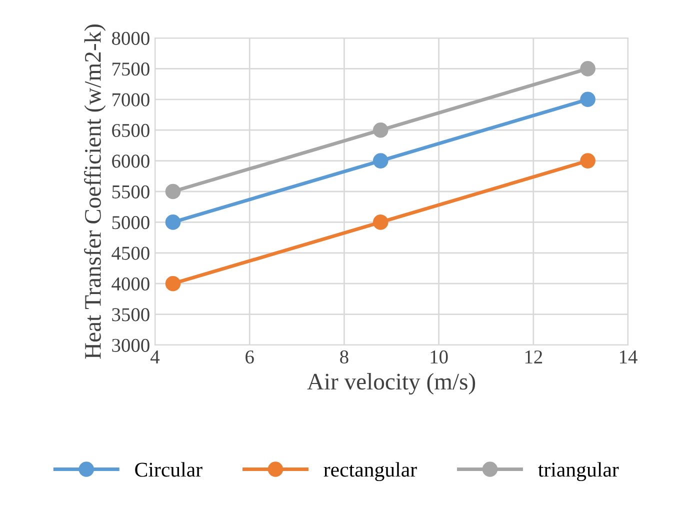 The image size is (674, 510). What do you see at coordinates (131, 315) in the screenshot?
I see `y-tick-label: 3500` at bounding box center [131, 315].